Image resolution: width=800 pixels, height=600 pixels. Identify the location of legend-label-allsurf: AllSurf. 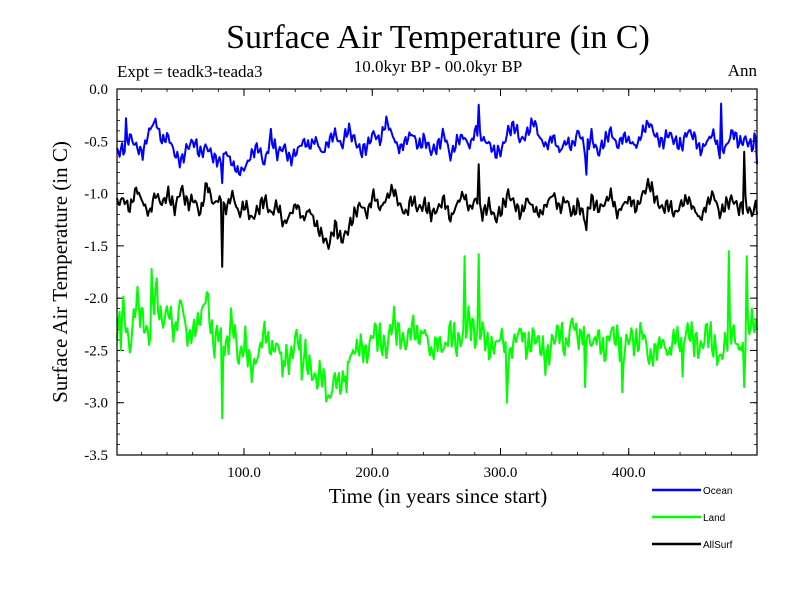
(718, 545).